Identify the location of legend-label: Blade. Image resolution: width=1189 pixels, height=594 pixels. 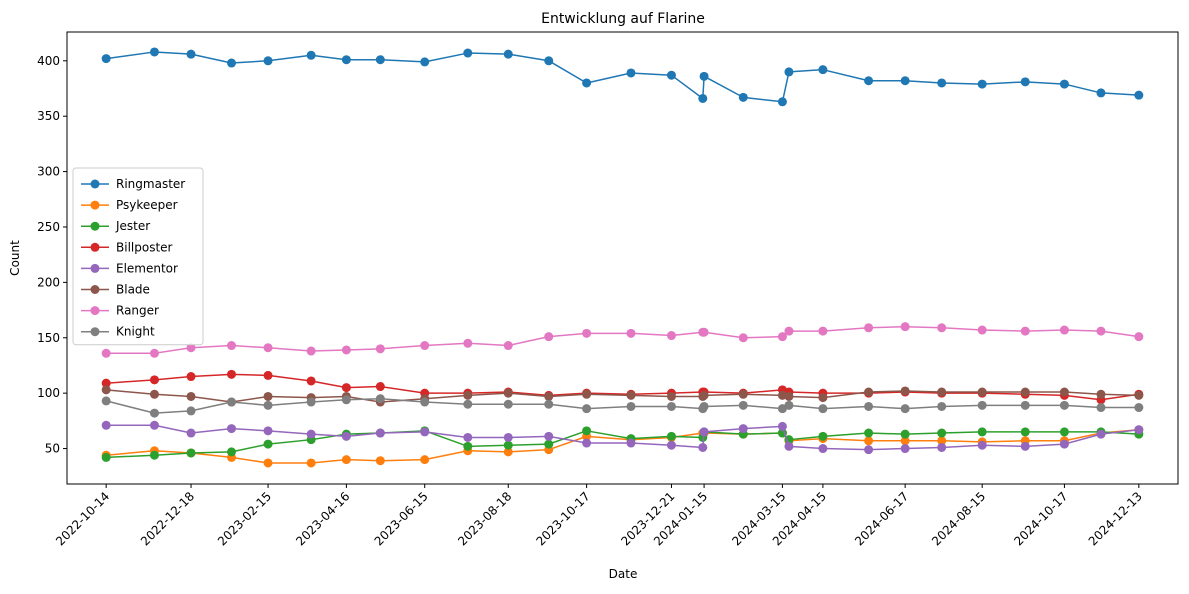
(133, 290).